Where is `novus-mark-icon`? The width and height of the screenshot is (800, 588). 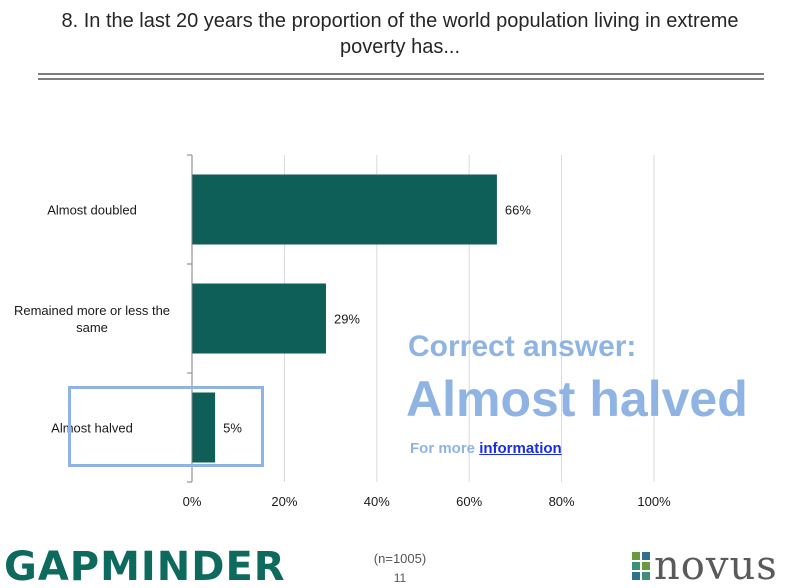 novus-mark-icon is located at coordinates (641, 566).